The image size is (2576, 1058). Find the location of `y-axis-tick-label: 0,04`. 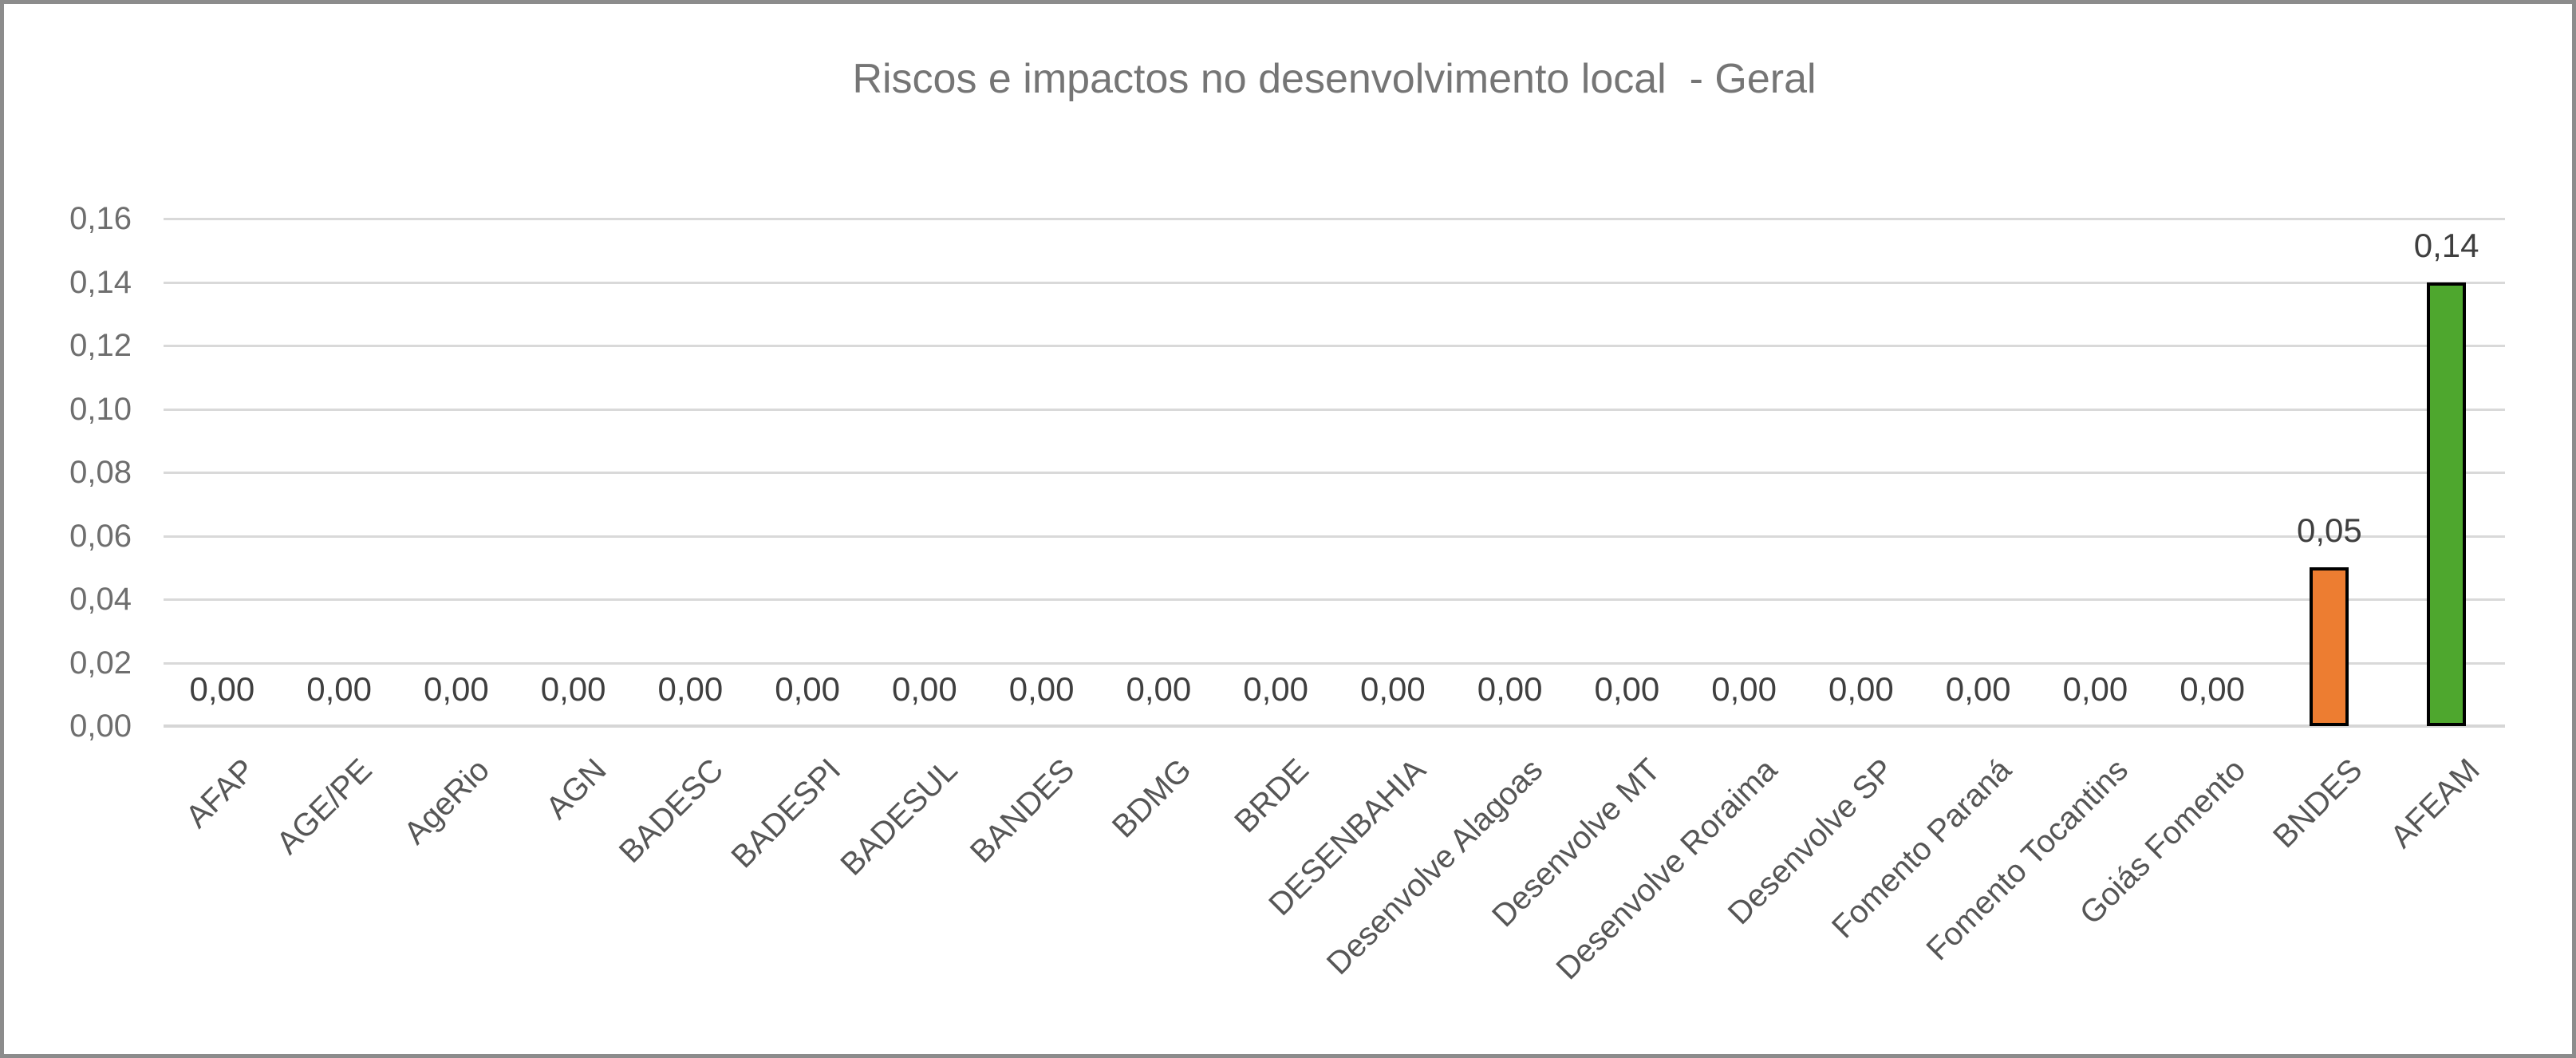

y-axis-tick-label: 0,04 is located at coordinates (101, 599).